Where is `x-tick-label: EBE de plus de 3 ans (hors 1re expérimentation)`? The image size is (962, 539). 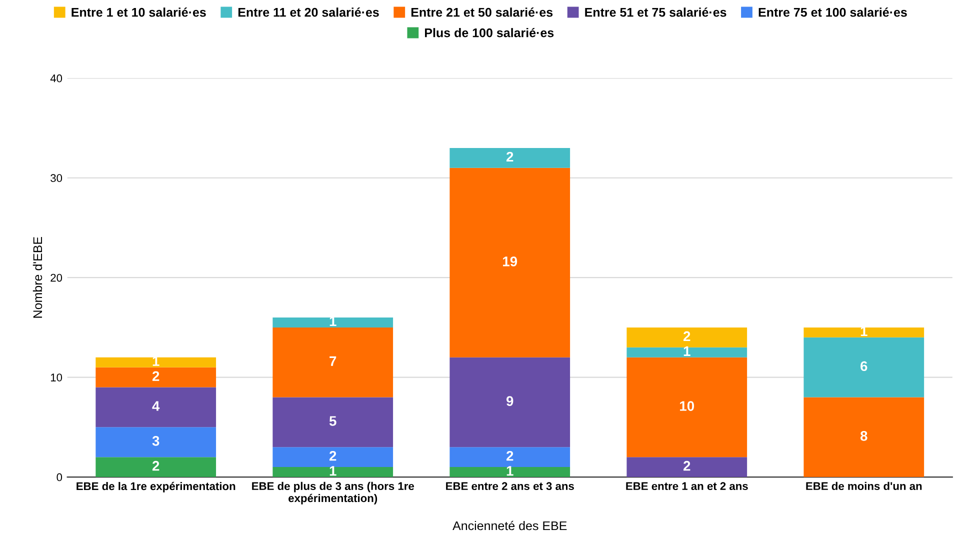
x-tick-label: EBE de plus de 3 ans (hors 1re expérimentation) is located at coordinates (333, 493).